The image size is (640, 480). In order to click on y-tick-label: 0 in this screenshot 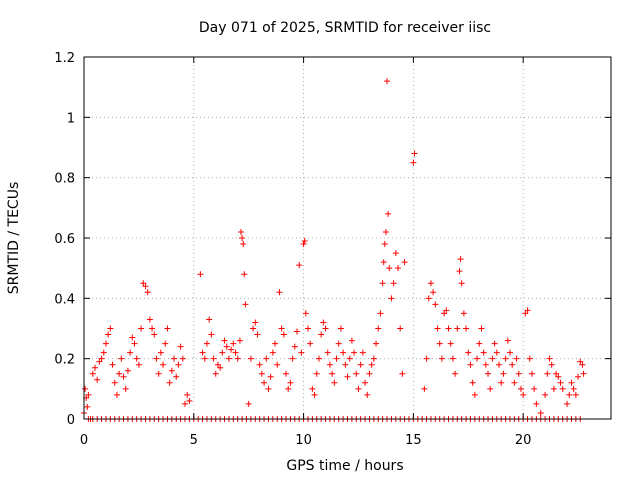, I will do `click(71, 420)`.